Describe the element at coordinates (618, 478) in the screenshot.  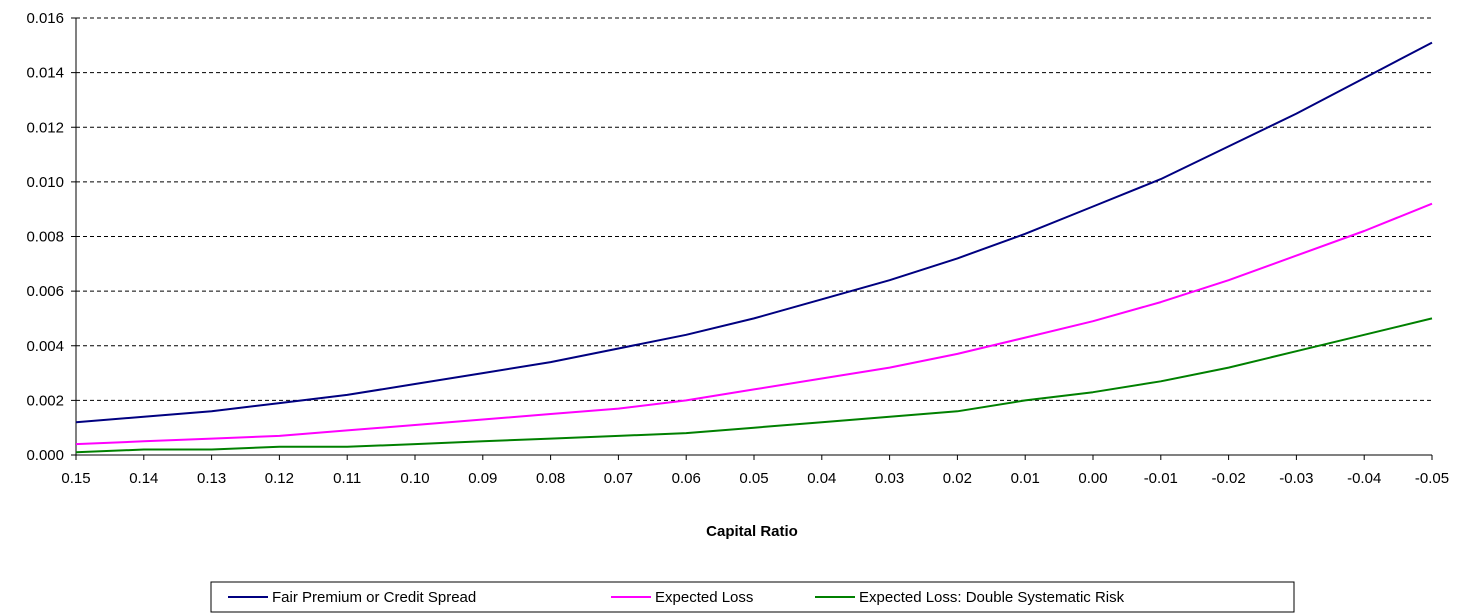
I see `x-tick-label: 0.07` at that location.